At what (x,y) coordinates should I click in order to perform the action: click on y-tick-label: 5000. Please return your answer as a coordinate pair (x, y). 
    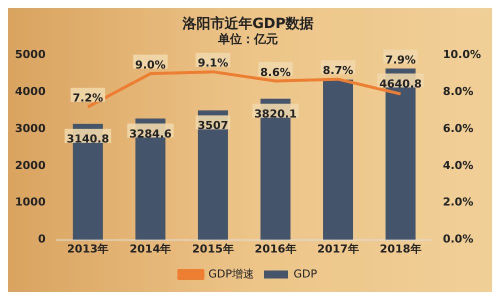
    Looking at the image, I should click on (30, 55).